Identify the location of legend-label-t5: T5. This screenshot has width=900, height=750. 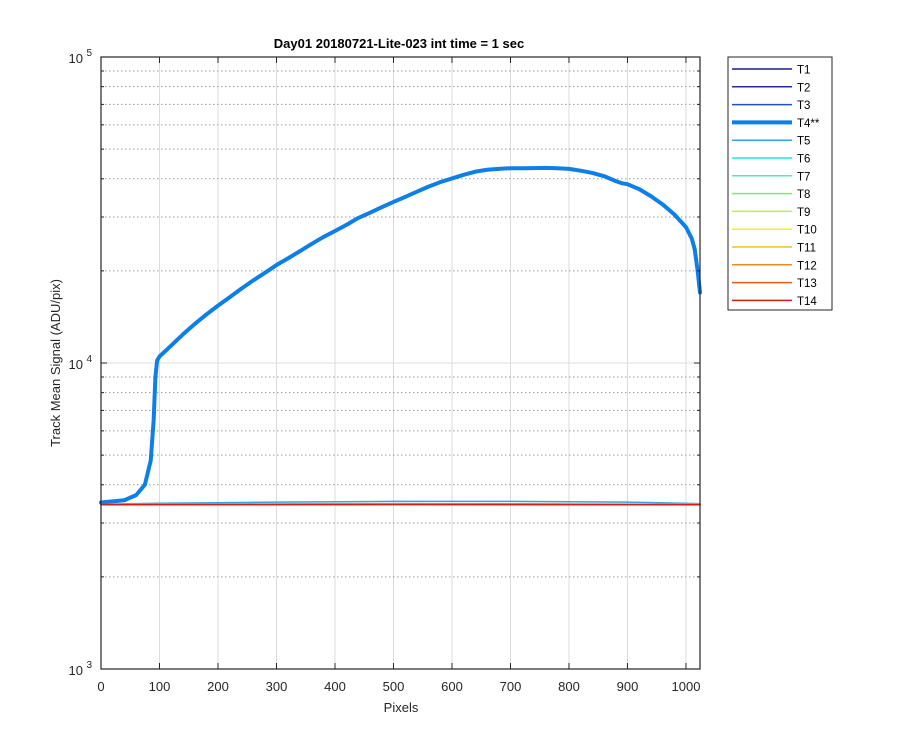
(803, 142).